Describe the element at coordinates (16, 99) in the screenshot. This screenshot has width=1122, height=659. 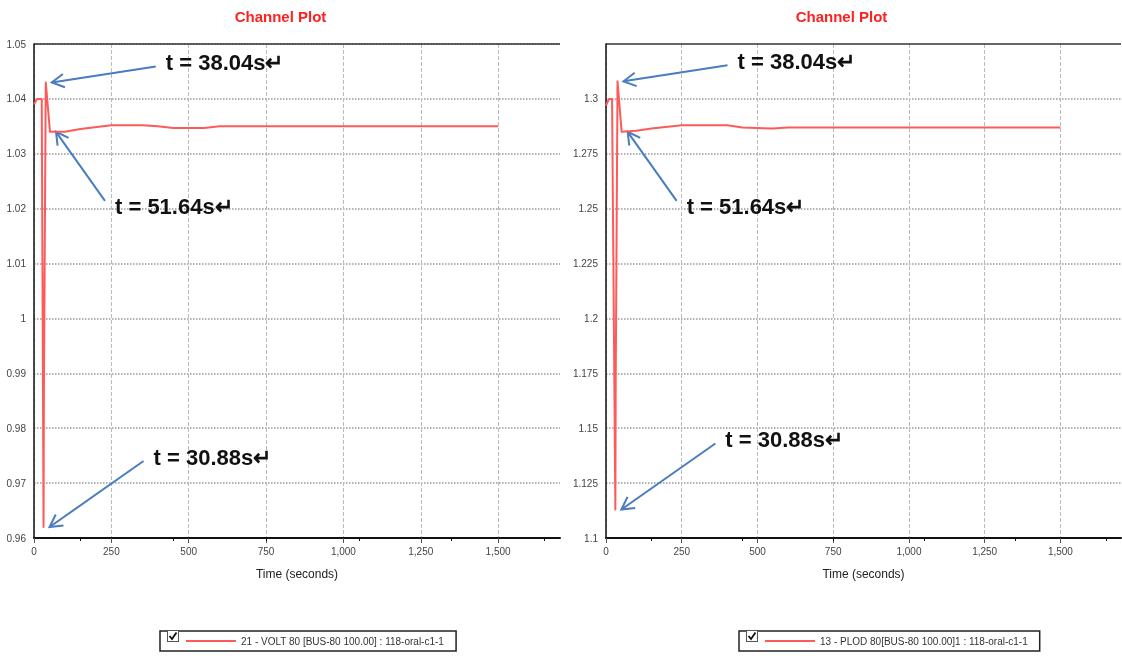
I see `y-tick-label: 1.04` at that location.